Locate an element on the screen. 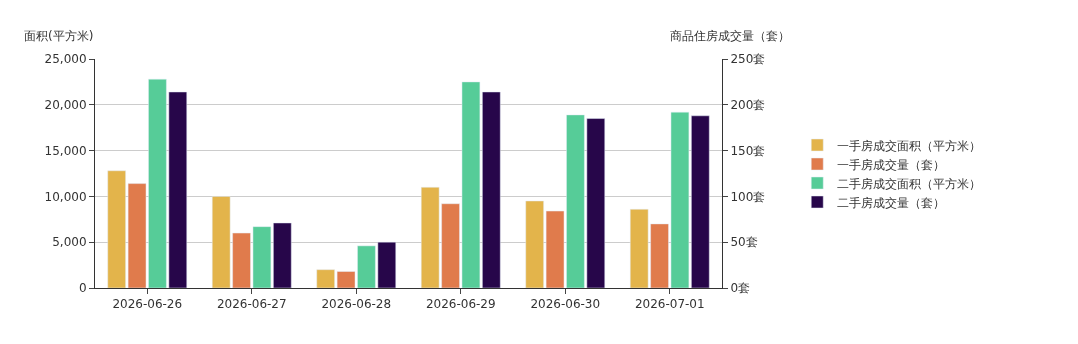  y2-axis-title: 商品住房成交量（套） is located at coordinates (730, 36).